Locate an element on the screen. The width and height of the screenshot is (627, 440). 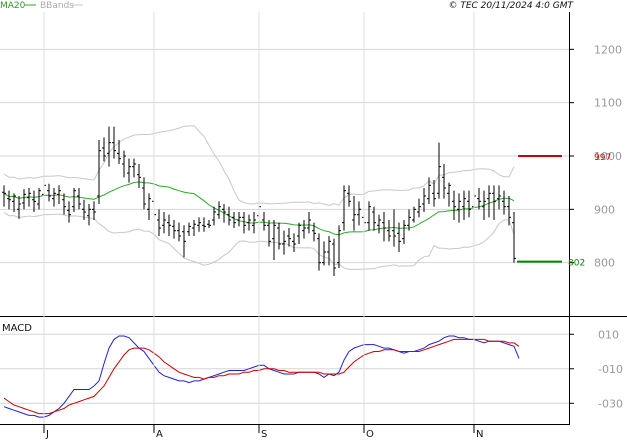
chart-credit: © TEC 20/11/2024 4:0 GMT is located at coordinates (511, 6).